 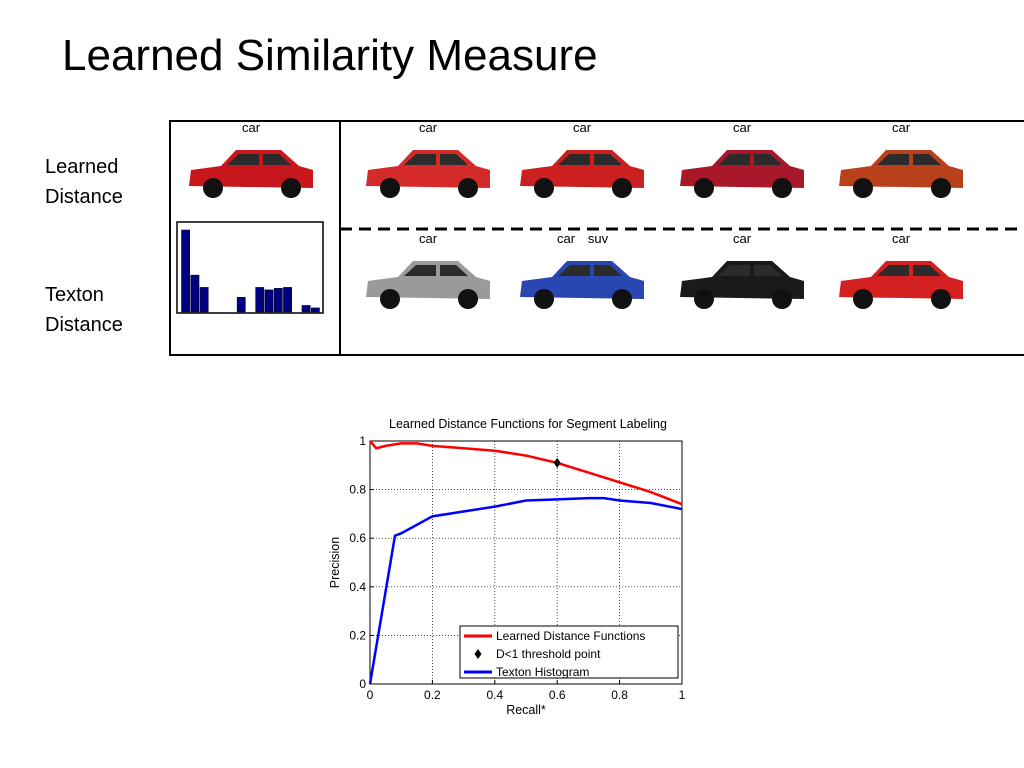 I want to click on x-axis-label: Recall*, so click(x=526, y=710).